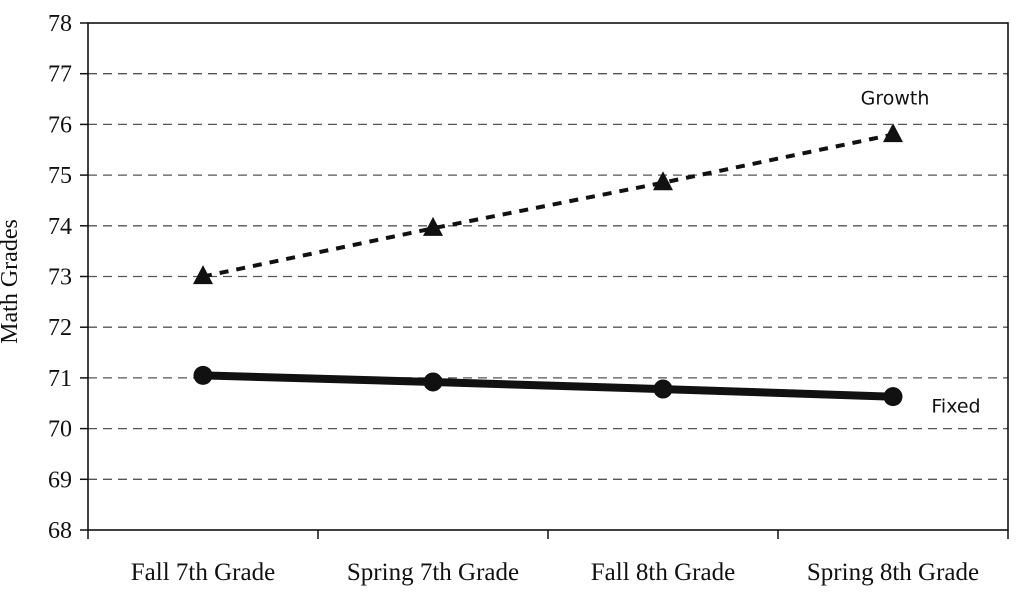  I want to click on y-tick-label: 72, so click(60, 328).